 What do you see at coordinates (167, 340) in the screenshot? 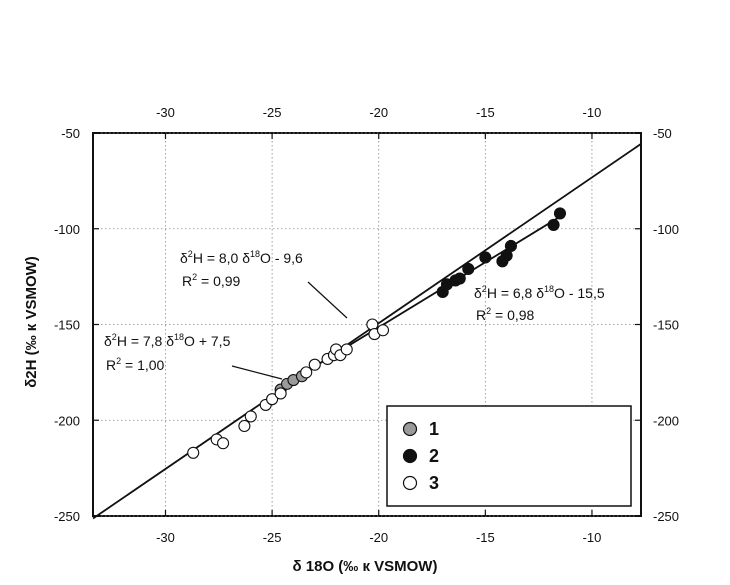
I see `annotation-equation: δ2H = 7,8 δ18O + 7,5` at bounding box center [167, 340].